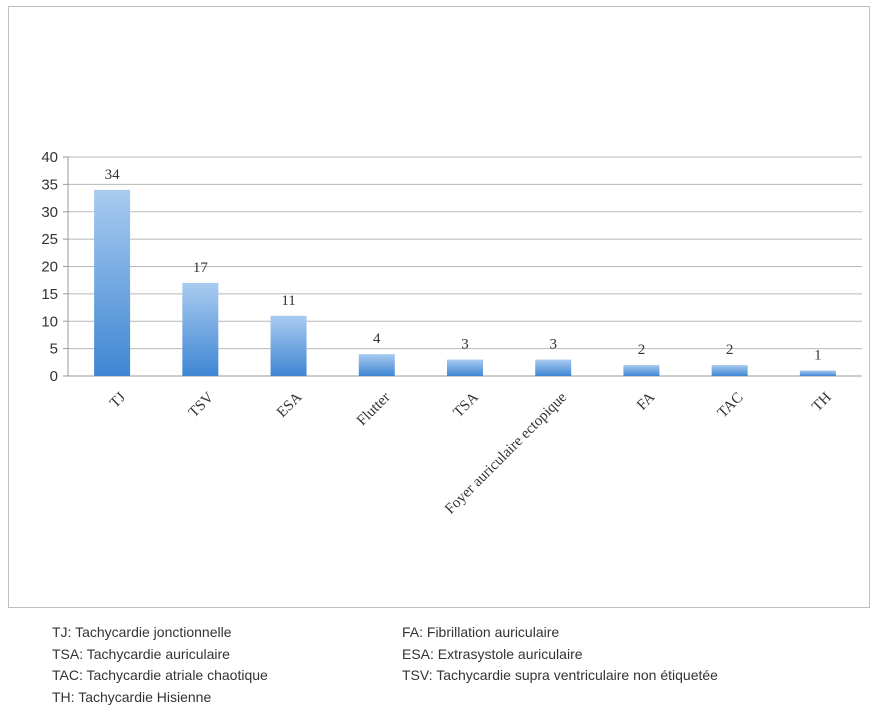 Image resolution: width=878 pixels, height=726 pixels. What do you see at coordinates (646, 401) in the screenshot?
I see `x-tick-label: FA` at bounding box center [646, 401].